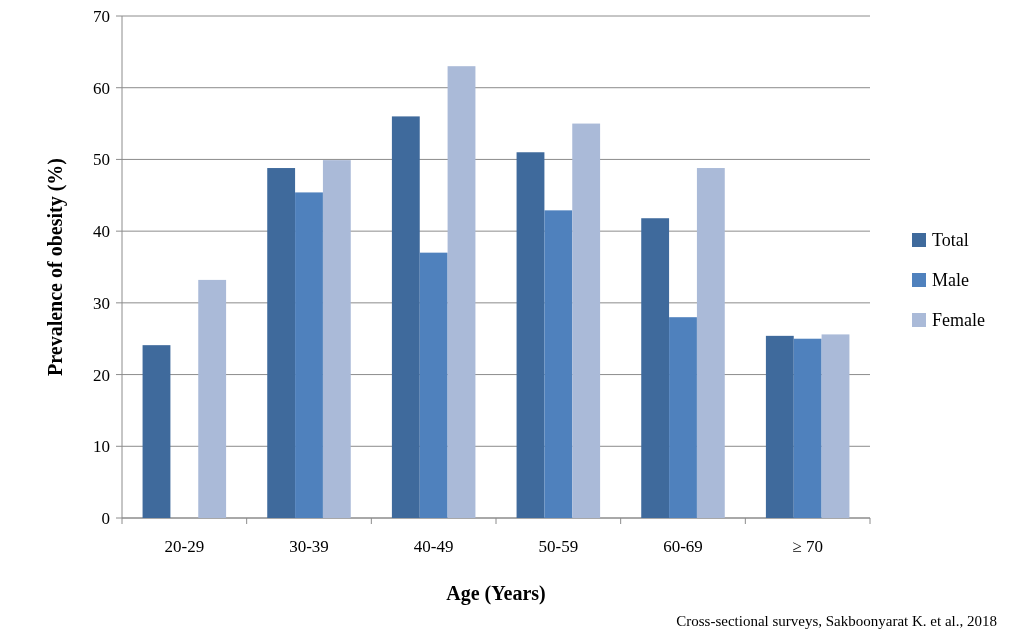  What do you see at coordinates (184, 546) in the screenshot?
I see `x-tick-label: 20-29` at bounding box center [184, 546].